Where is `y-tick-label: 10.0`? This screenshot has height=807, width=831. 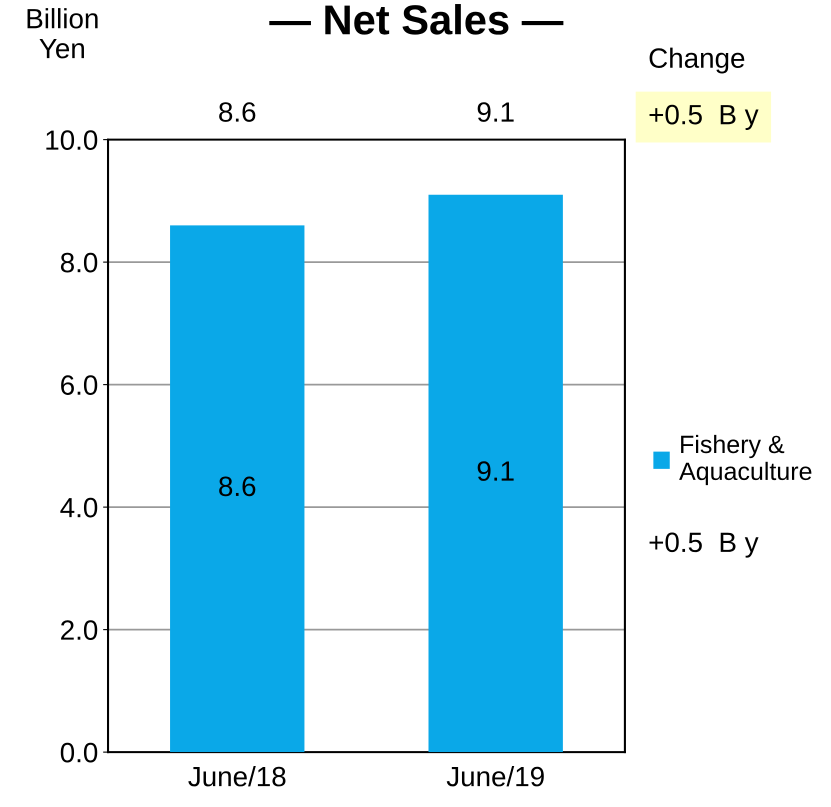
y-tick-label: 10.0 is located at coordinates (72, 140).